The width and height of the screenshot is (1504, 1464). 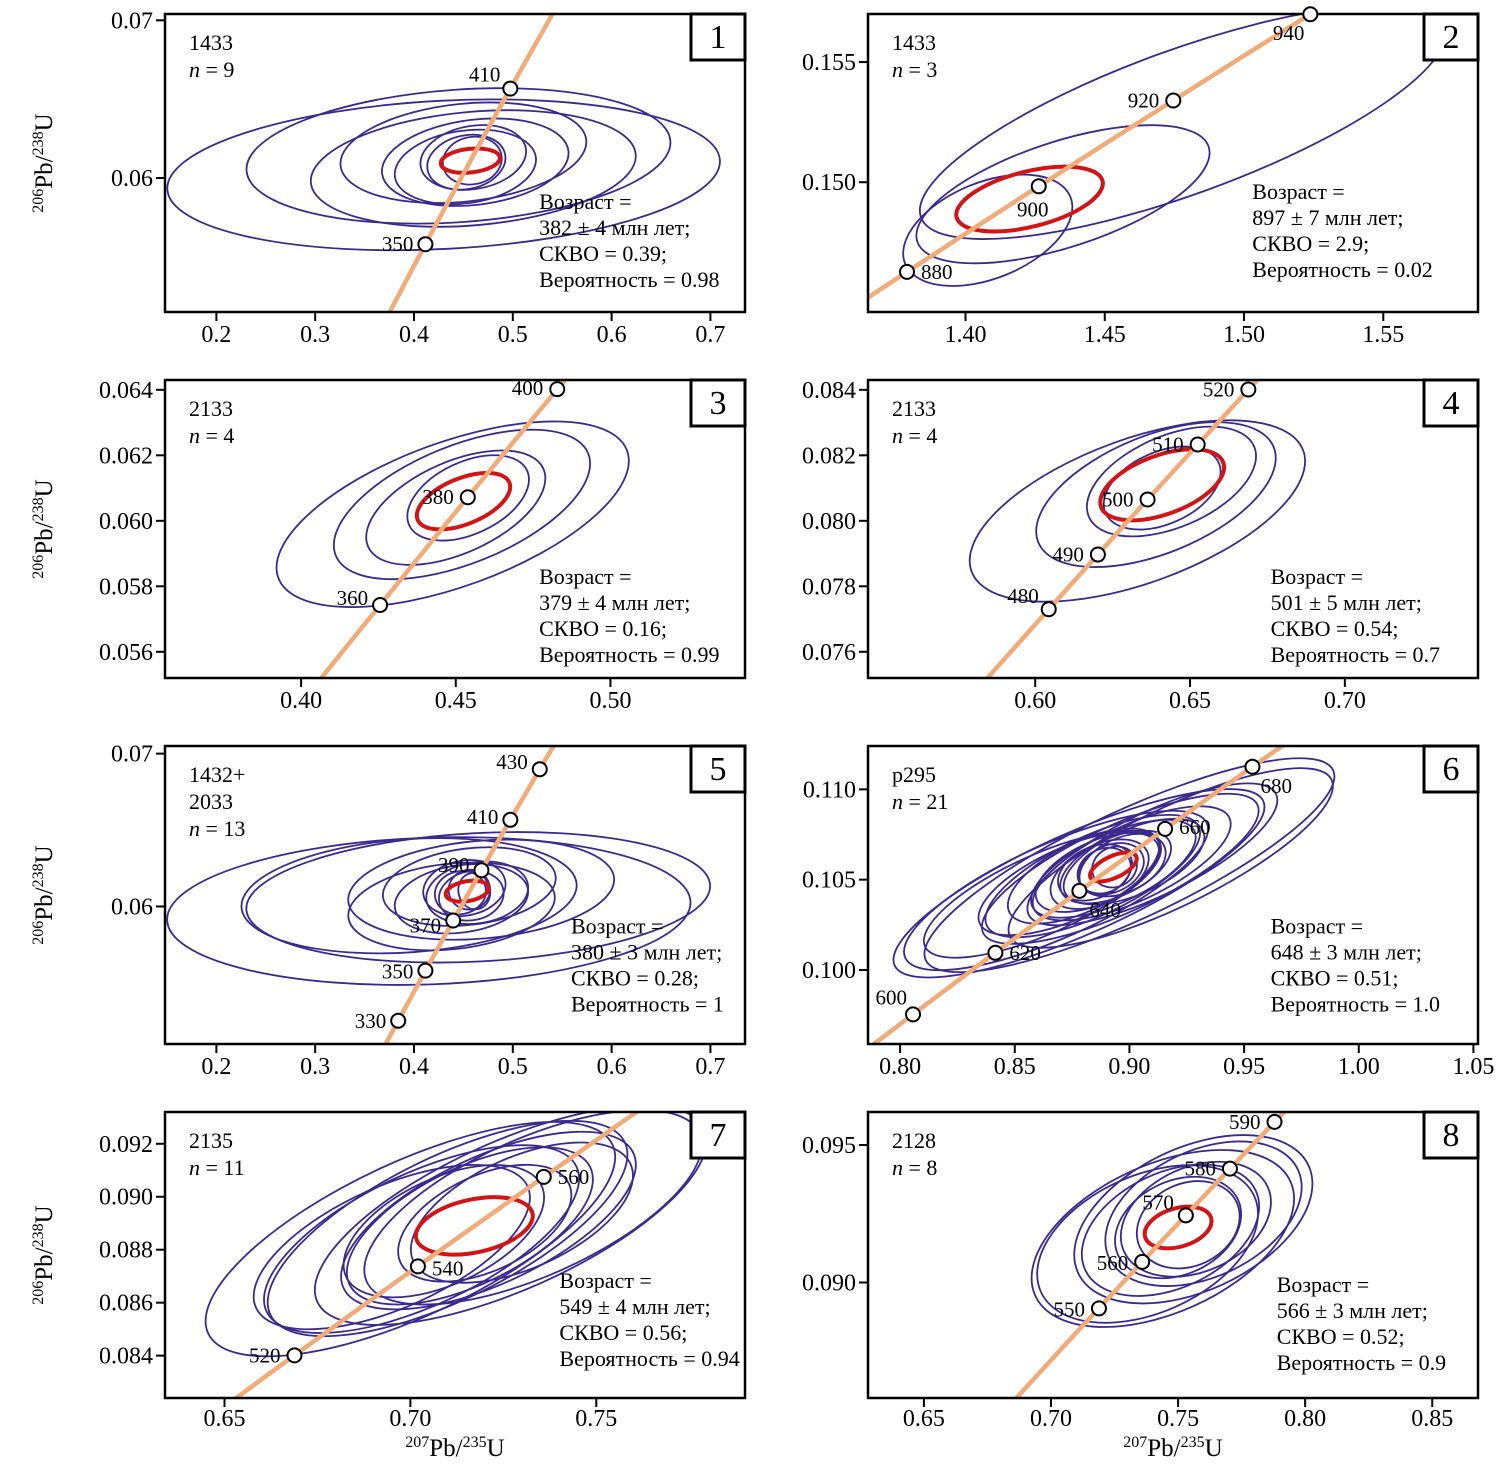 What do you see at coordinates (829, 456) in the screenshot?
I see `y-tick-label: 0.082` at bounding box center [829, 456].